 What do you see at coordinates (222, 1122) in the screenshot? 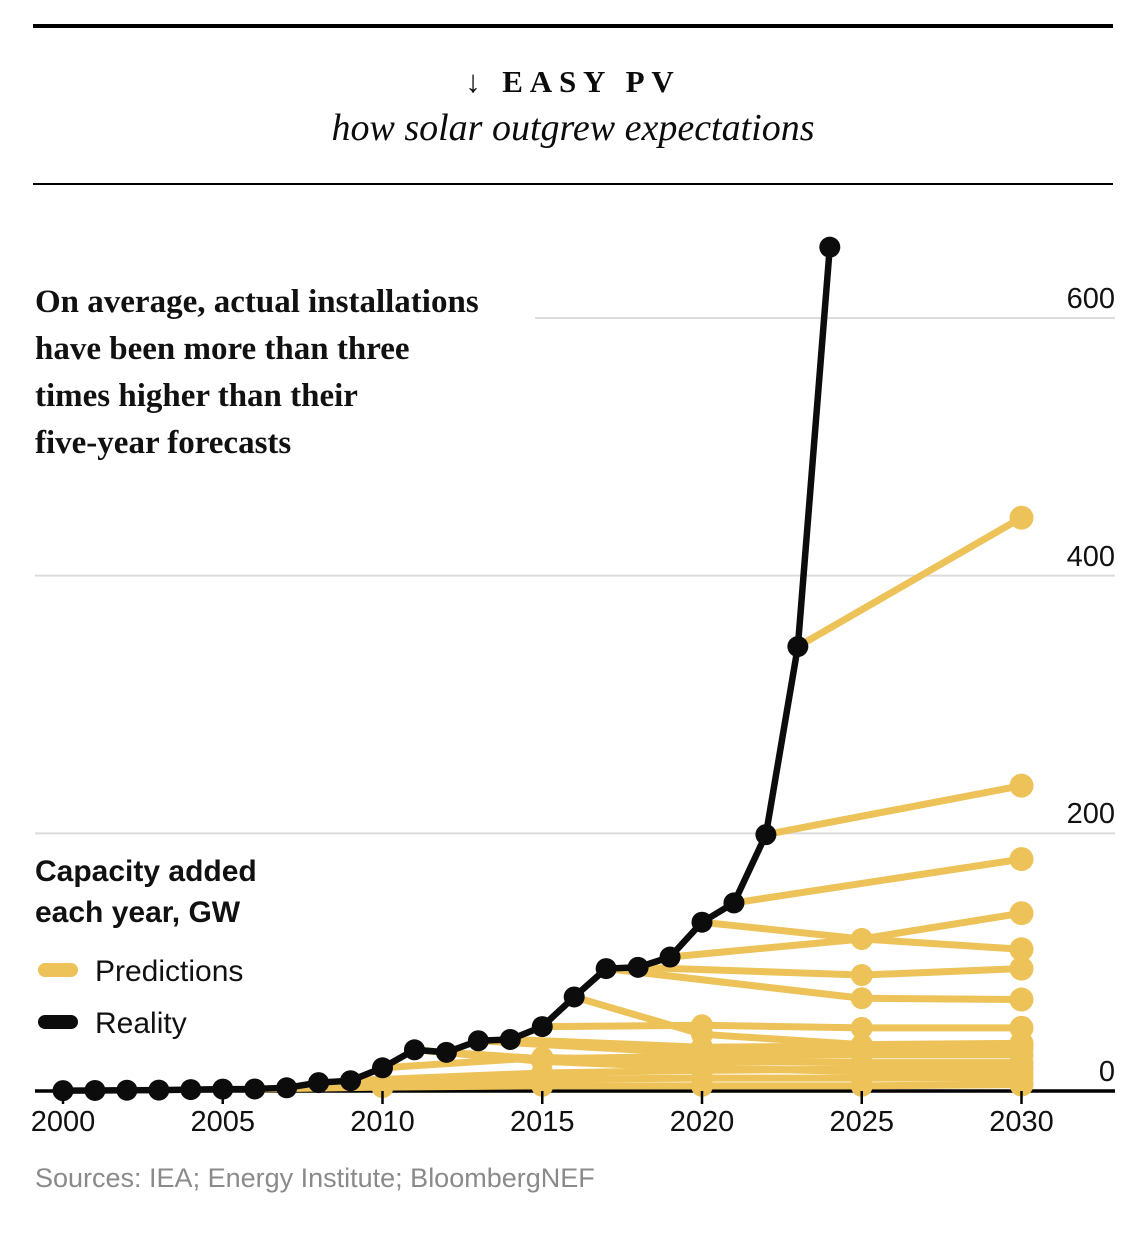
I see `x-tick-label-2005: 2005` at bounding box center [222, 1122].